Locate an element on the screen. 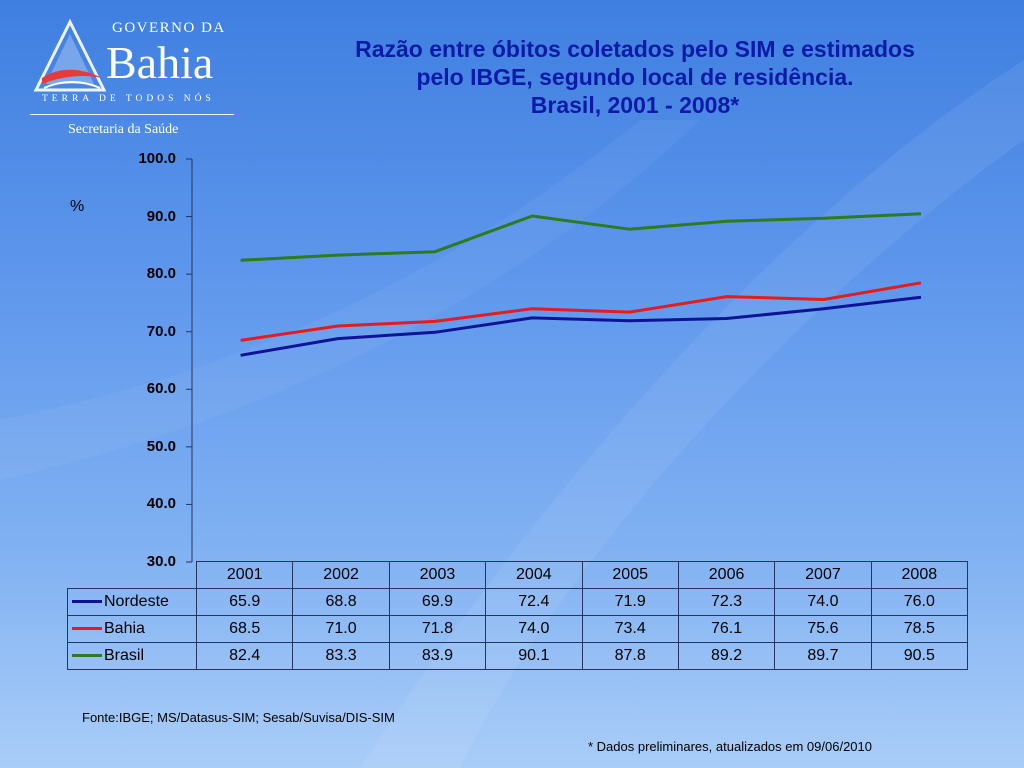 The height and width of the screenshot is (768, 1024). chart-title-line-2: pelo IBGE, segundo local de residência. is located at coordinates (635, 77).